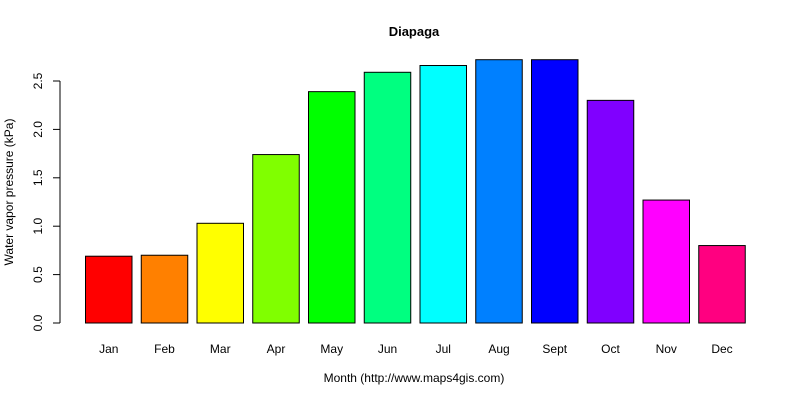 Image resolution: width=800 pixels, height=400 pixels. I want to click on bar-jun, so click(387, 197).